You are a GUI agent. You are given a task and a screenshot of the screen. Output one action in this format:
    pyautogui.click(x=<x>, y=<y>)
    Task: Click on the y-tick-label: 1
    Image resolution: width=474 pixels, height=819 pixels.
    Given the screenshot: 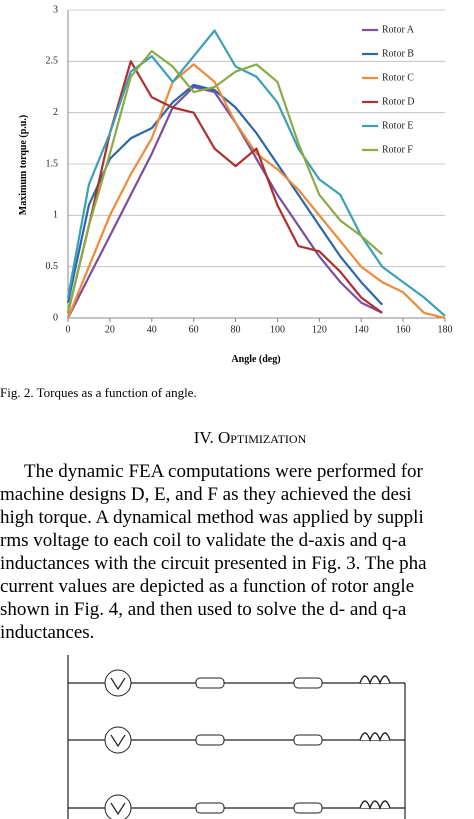 What is the action you would take?
    pyautogui.click(x=55, y=215)
    